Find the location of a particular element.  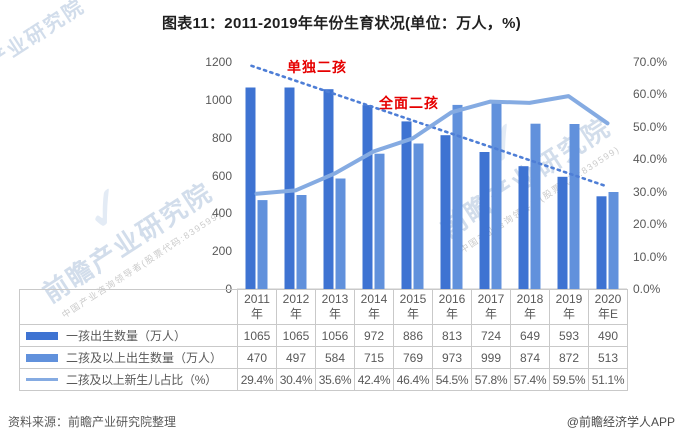

value-cell: 29.4% is located at coordinates (257, 379).